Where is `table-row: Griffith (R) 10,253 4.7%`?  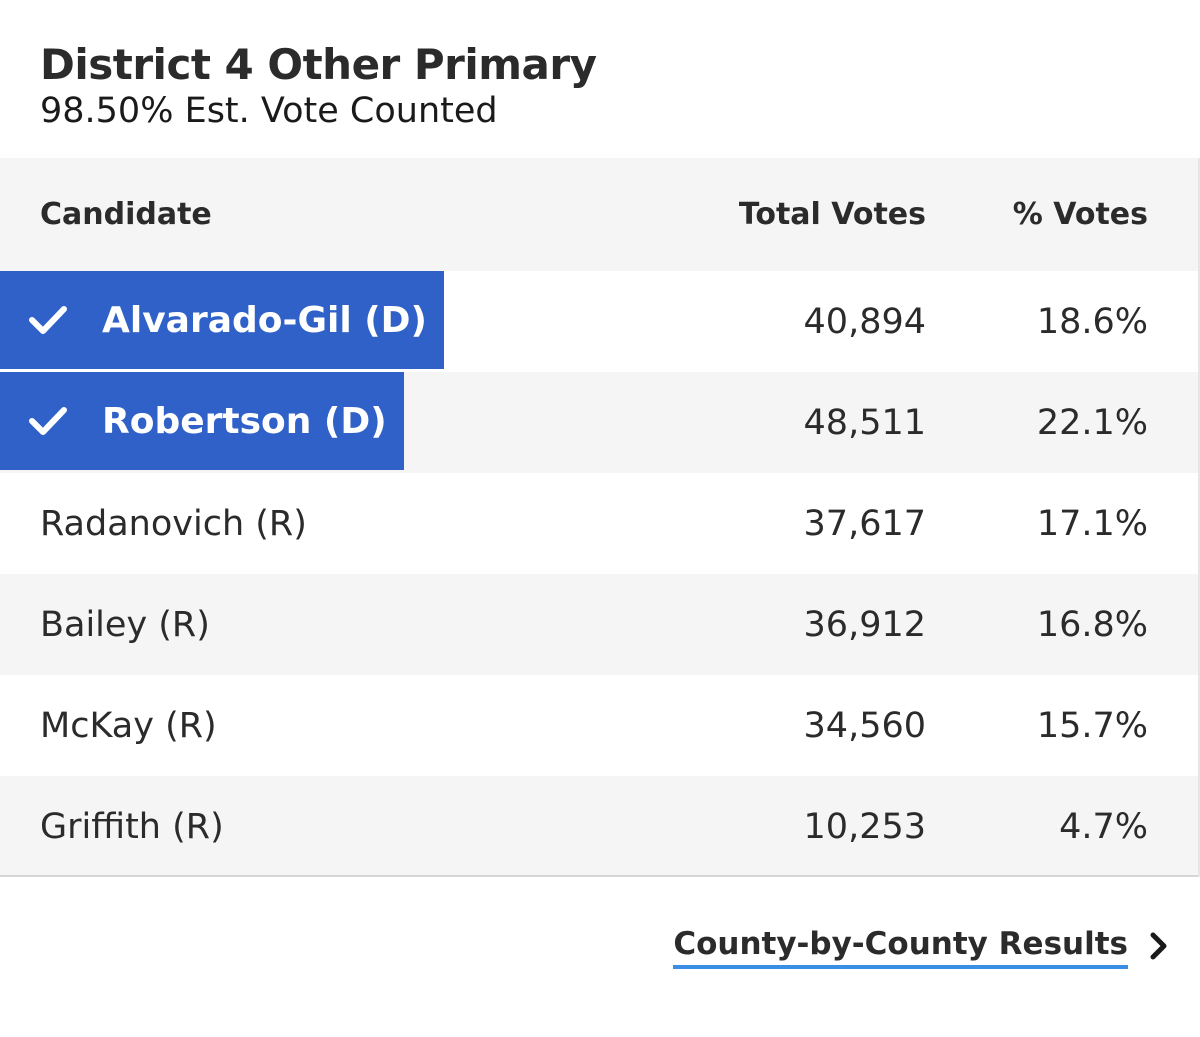 table-row: Griffith (R) 10,253 4.7% is located at coordinates (599, 826).